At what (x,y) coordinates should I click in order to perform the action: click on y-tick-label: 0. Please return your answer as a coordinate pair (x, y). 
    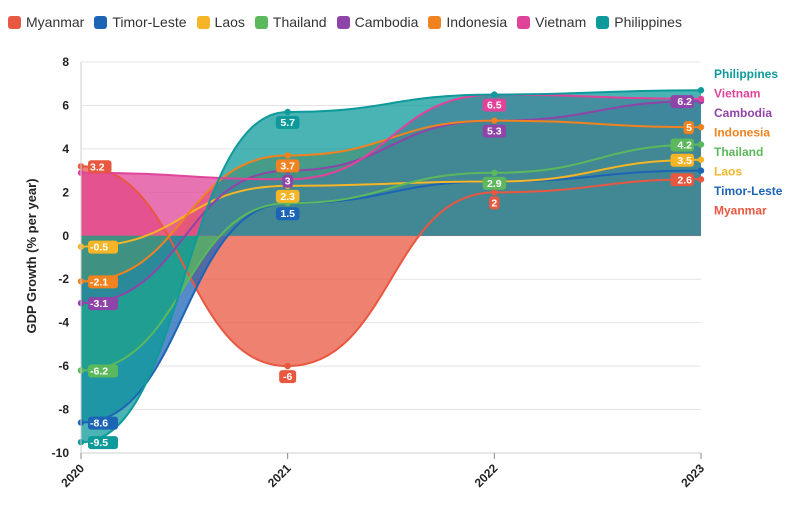
    Looking at the image, I should click on (65, 236).